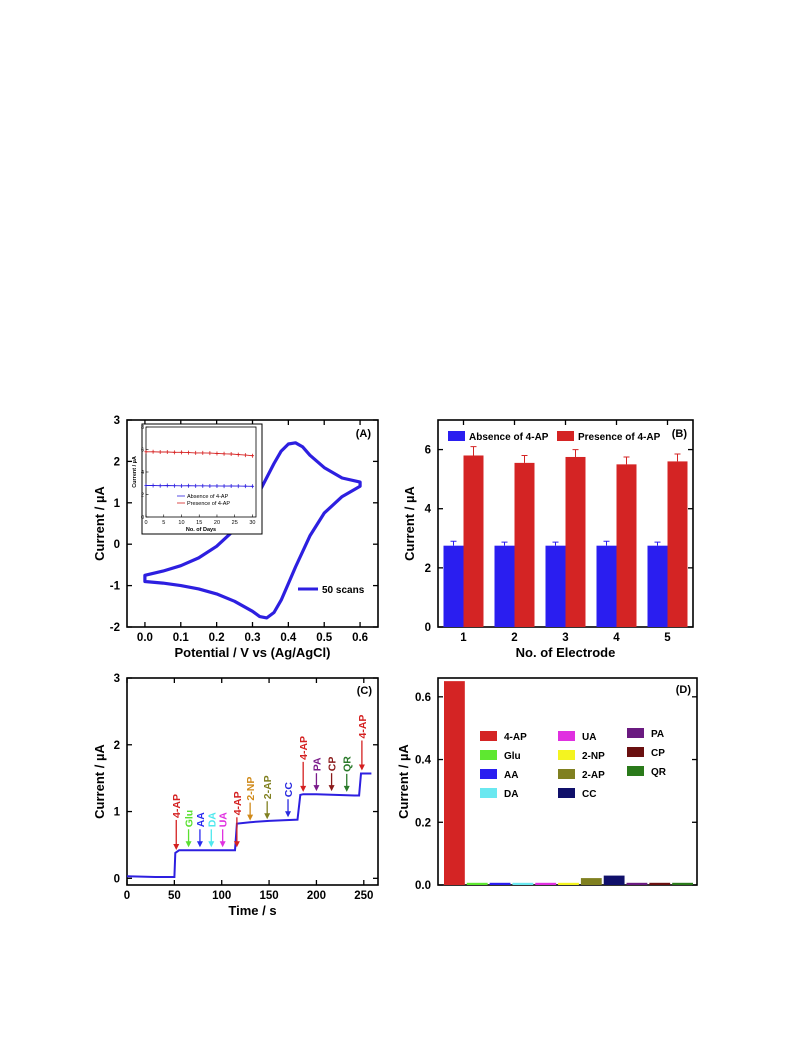  What do you see at coordinates (566, 652) in the screenshot?
I see `panel-b-x-axis-title: No. of Electrode` at bounding box center [566, 652].